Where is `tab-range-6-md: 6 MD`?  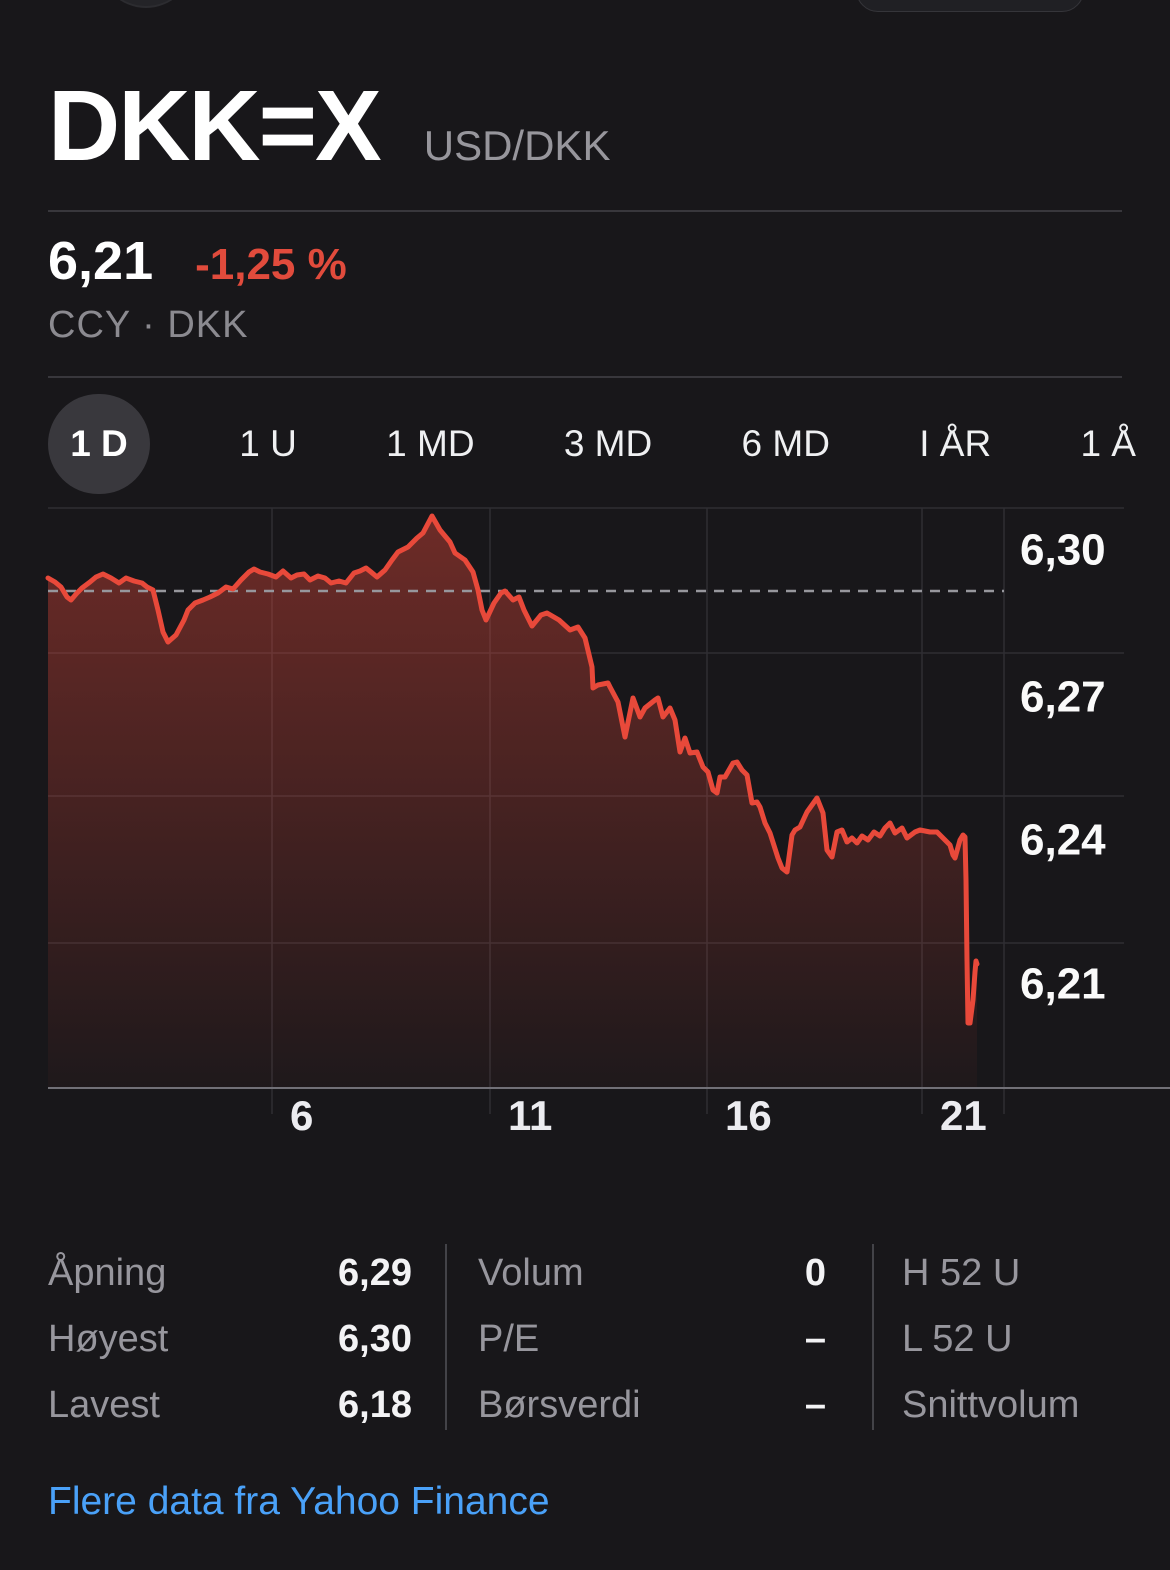 tab-range-6-md: 6 MD is located at coordinates (785, 443).